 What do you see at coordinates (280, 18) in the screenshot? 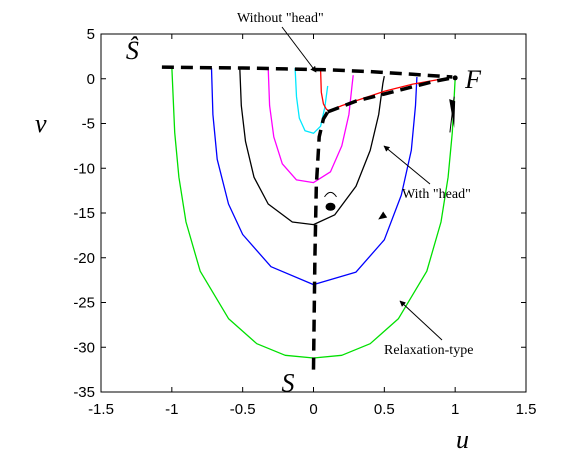
I see `annotation-label: Without "head"` at bounding box center [280, 18].